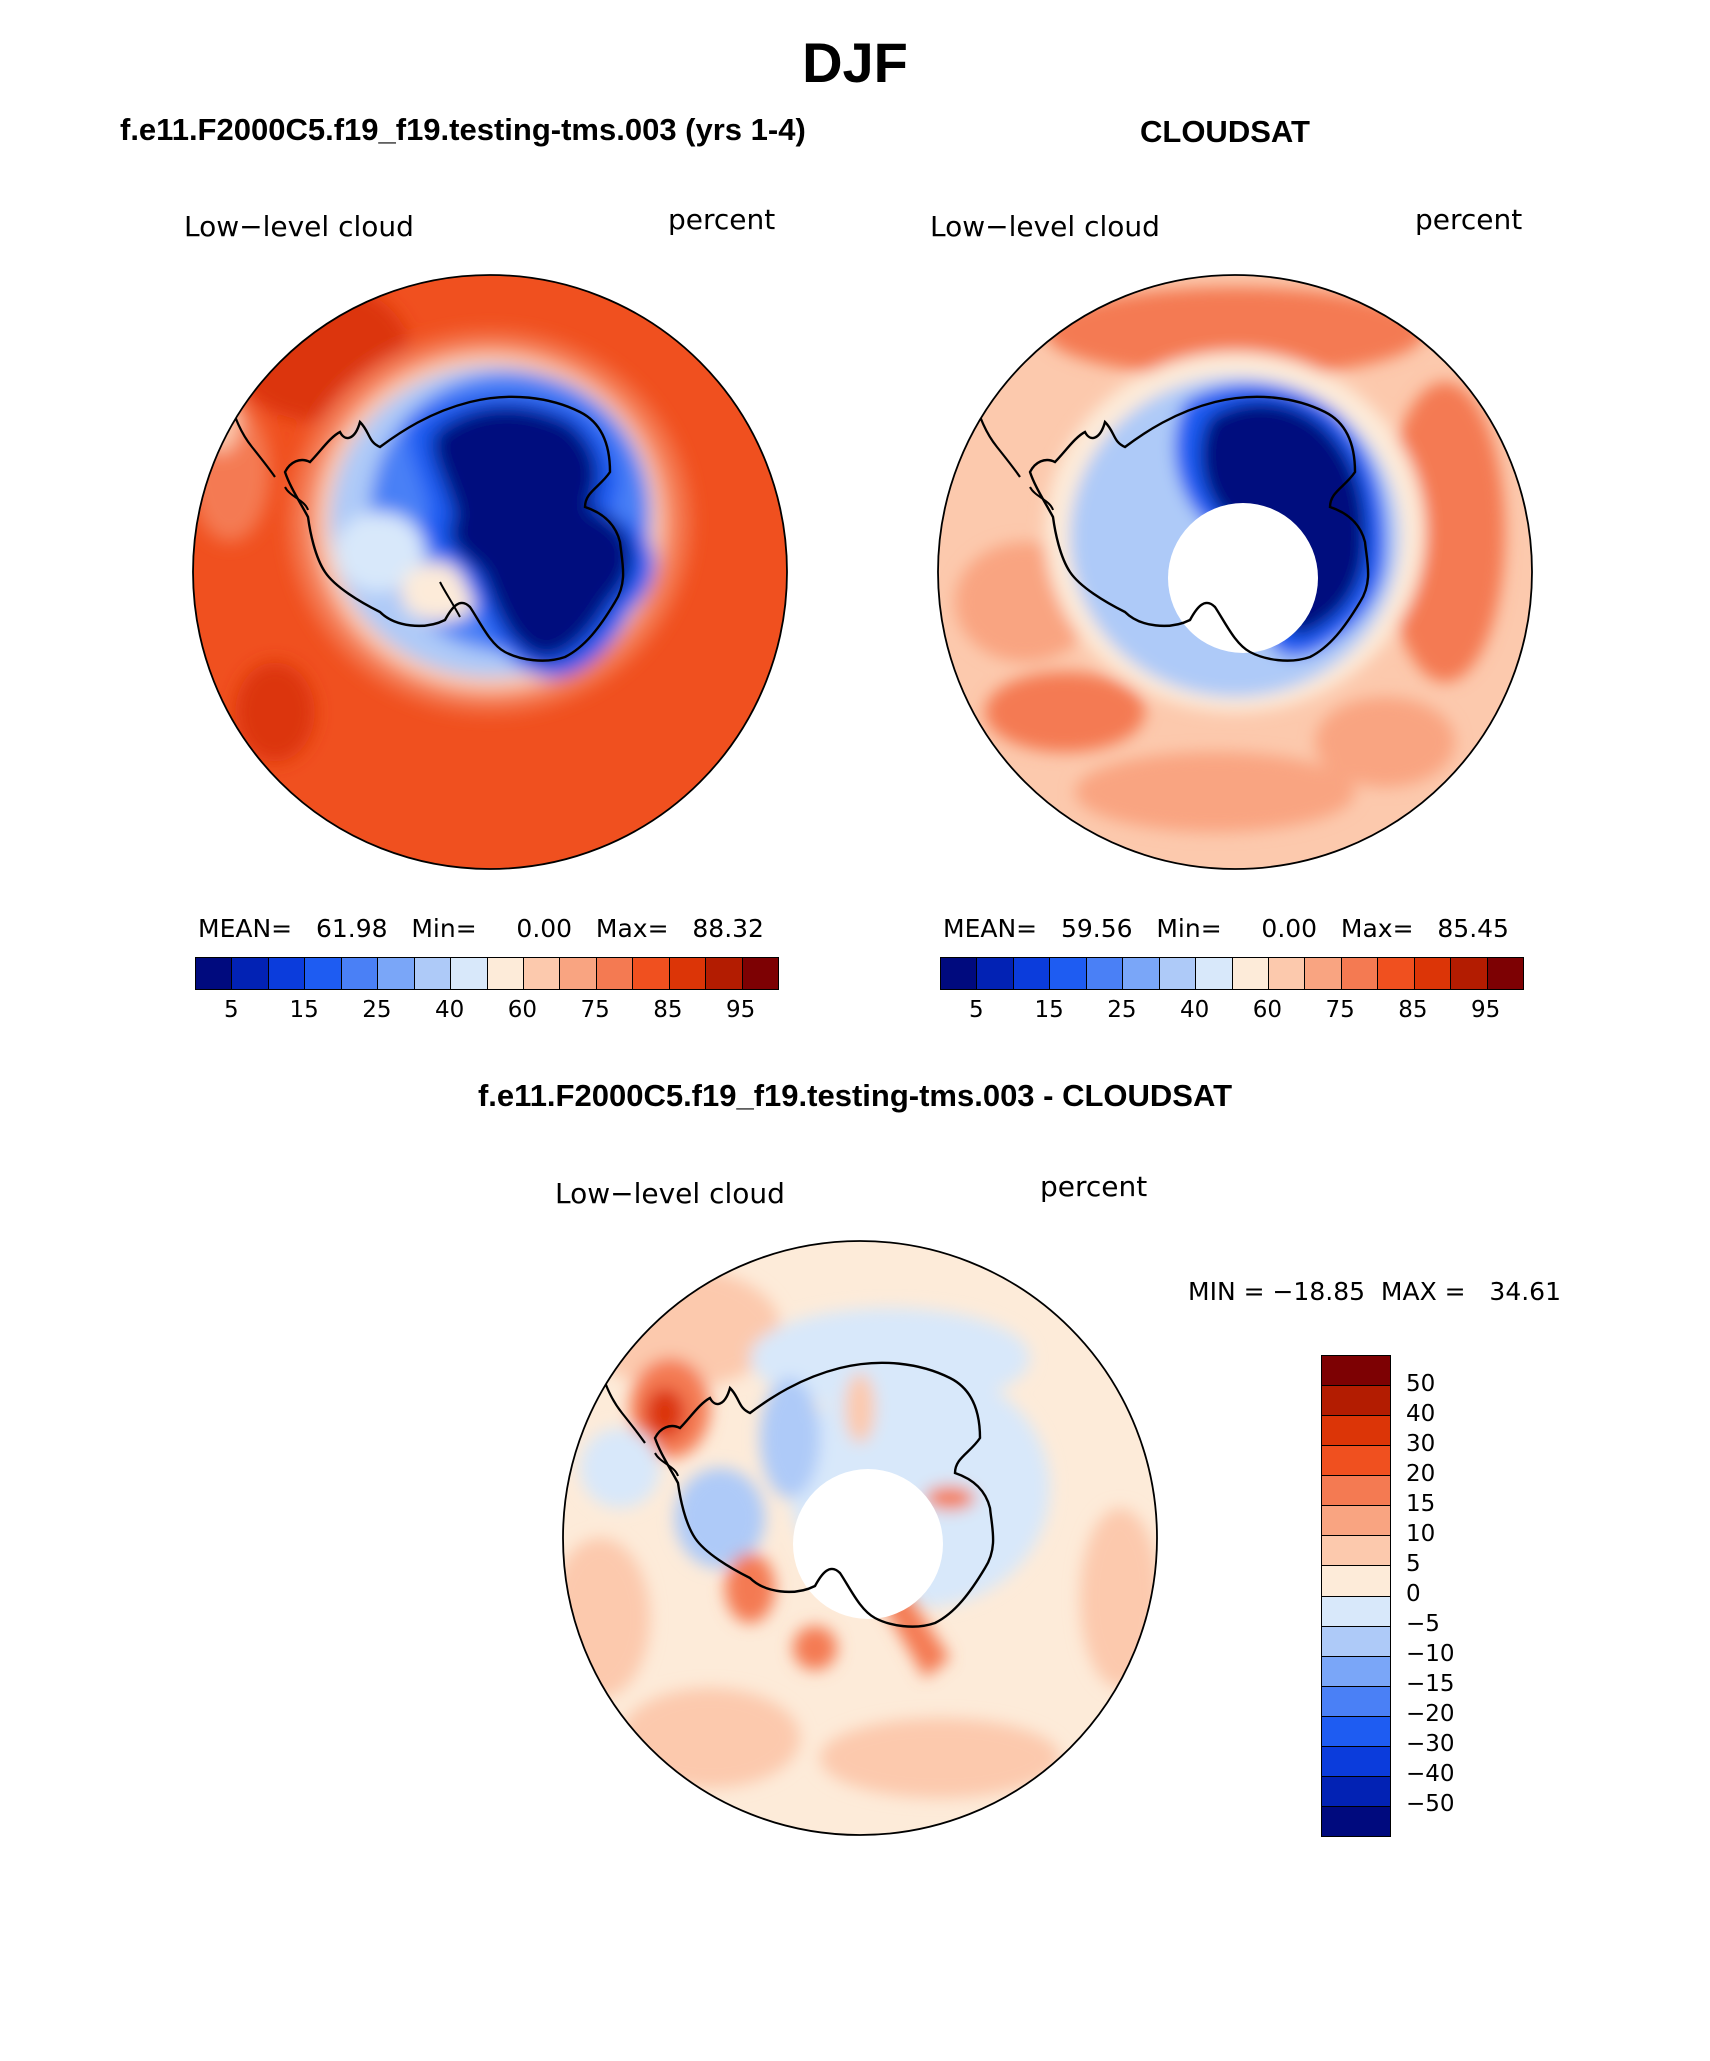 The height and width of the screenshot is (2061, 1710). What do you see at coordinates (860, 1538) in the screenshot?
I see `diff-polar-map` at bounding box center [860, 1538].